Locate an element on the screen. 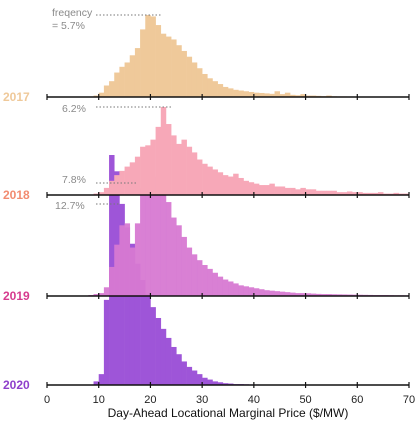 Image resolution: width=415 pixels, height=425 pixels. x-tick-label-50: 50 is located at coordinates (305, 400).